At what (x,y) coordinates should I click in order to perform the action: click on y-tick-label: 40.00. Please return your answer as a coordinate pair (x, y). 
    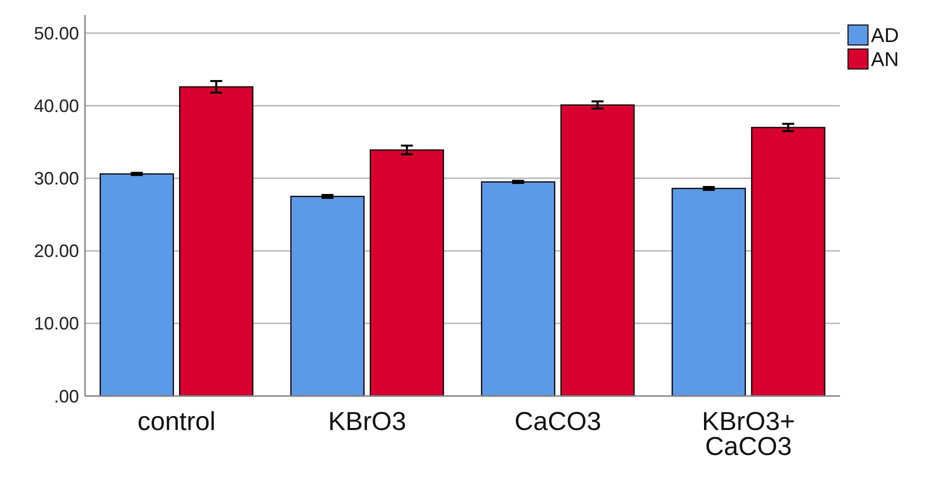
    Looking at the image, I should click on (56, 106).